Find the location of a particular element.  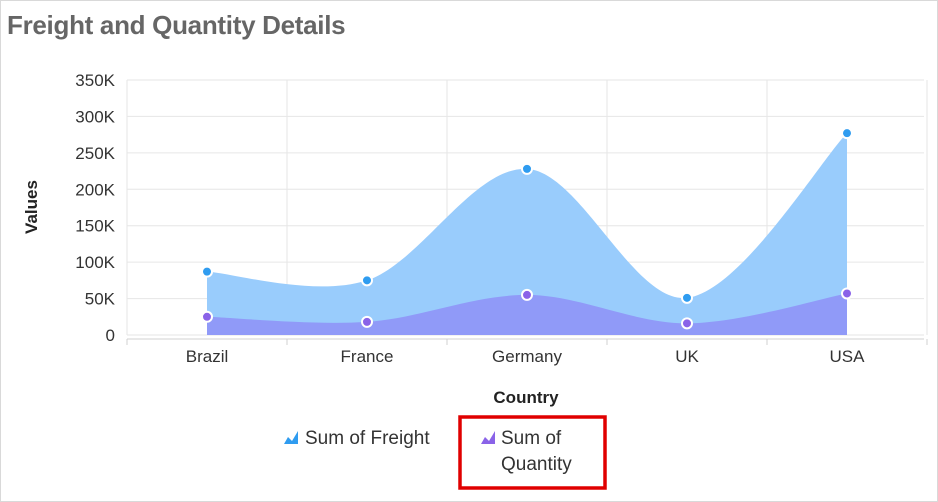

y-tick-label: 200K is located at coordinates (95, 189).